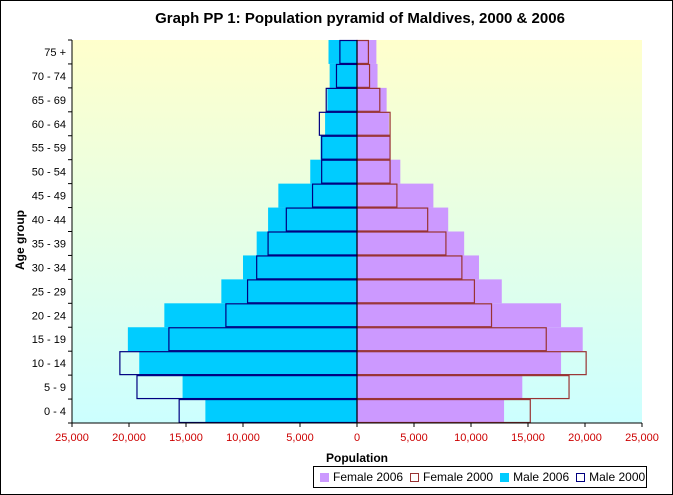  What do you see at coordinates (49, 125) in the screenshot?
I see `y-tick-label: 60 - 64` at bounding box center [49, 125].